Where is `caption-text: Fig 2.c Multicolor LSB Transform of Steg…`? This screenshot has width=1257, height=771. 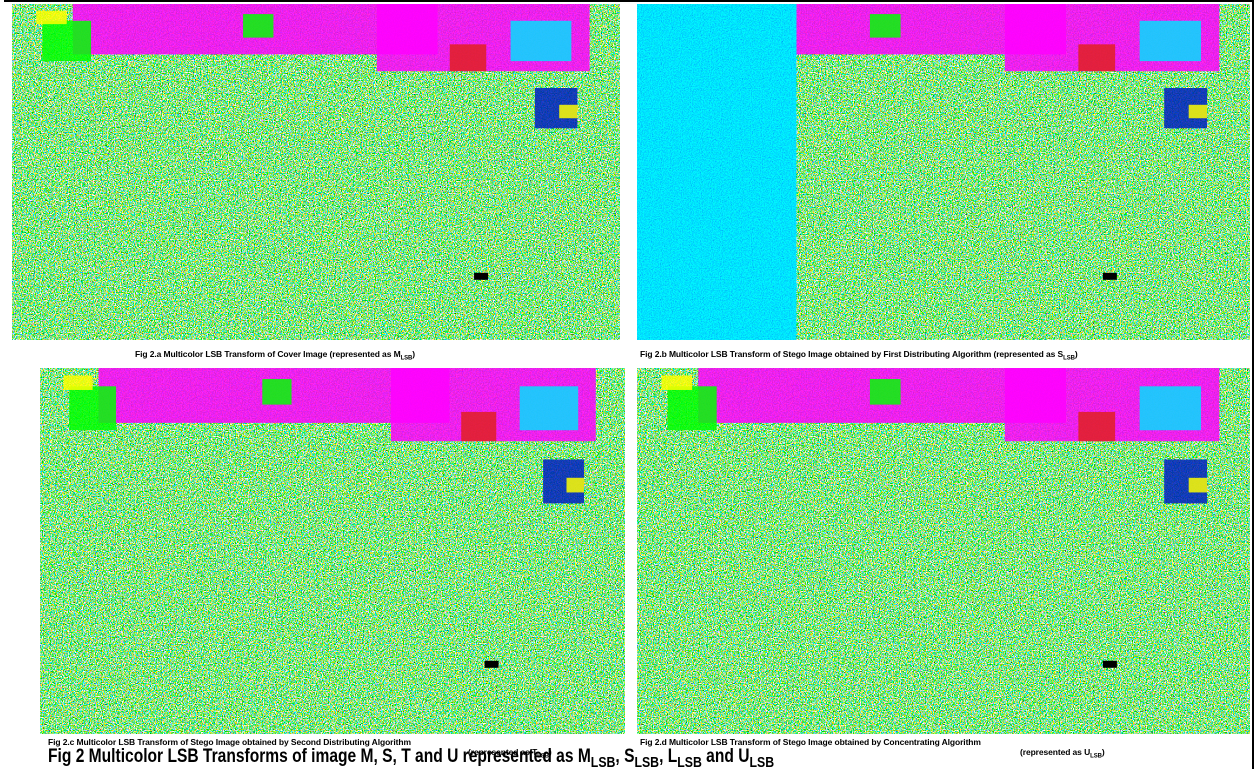 caption-text: Fig 2.c Multicolor LSB Transform of Steg… is located at coordinates (229, 742).